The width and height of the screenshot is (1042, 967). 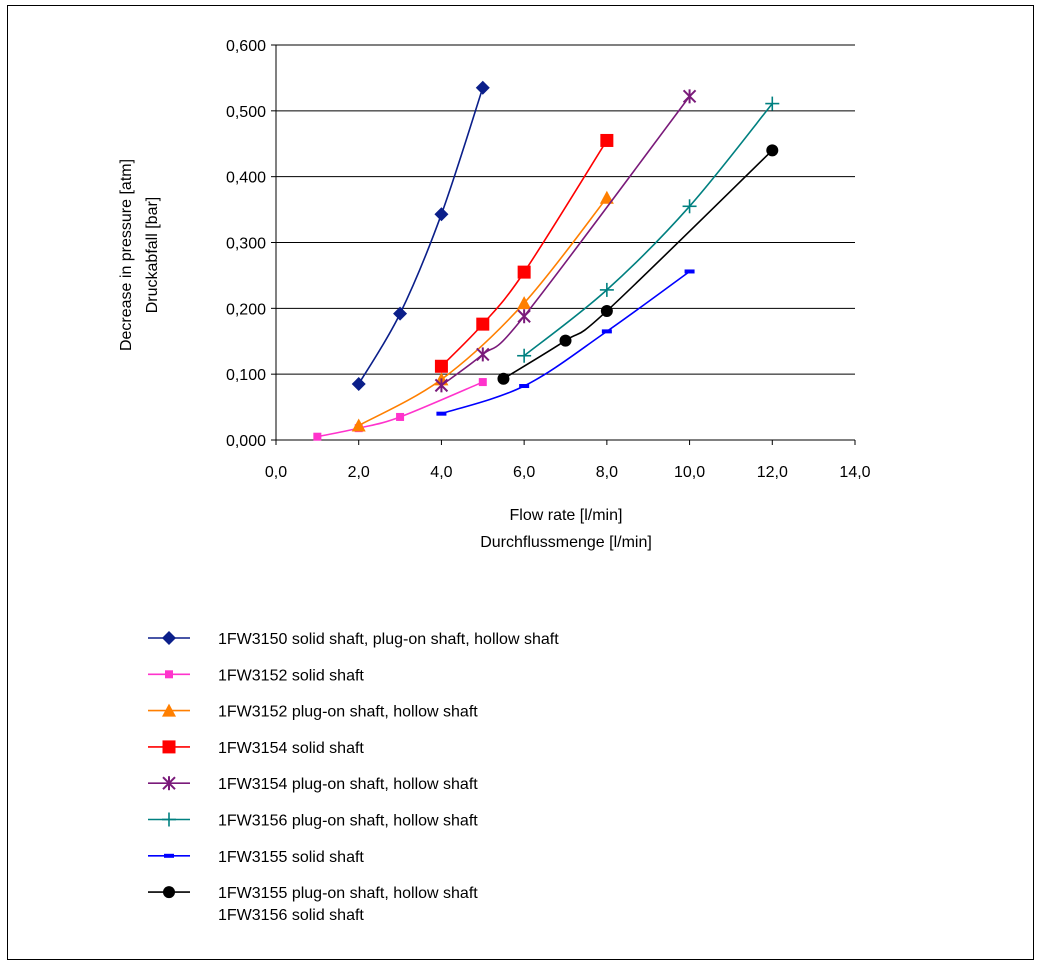 What do you see at coordinates (359, 472) in the screenshot?
I see `x-tick-label: 2,0` at bounding box center [359, 472].